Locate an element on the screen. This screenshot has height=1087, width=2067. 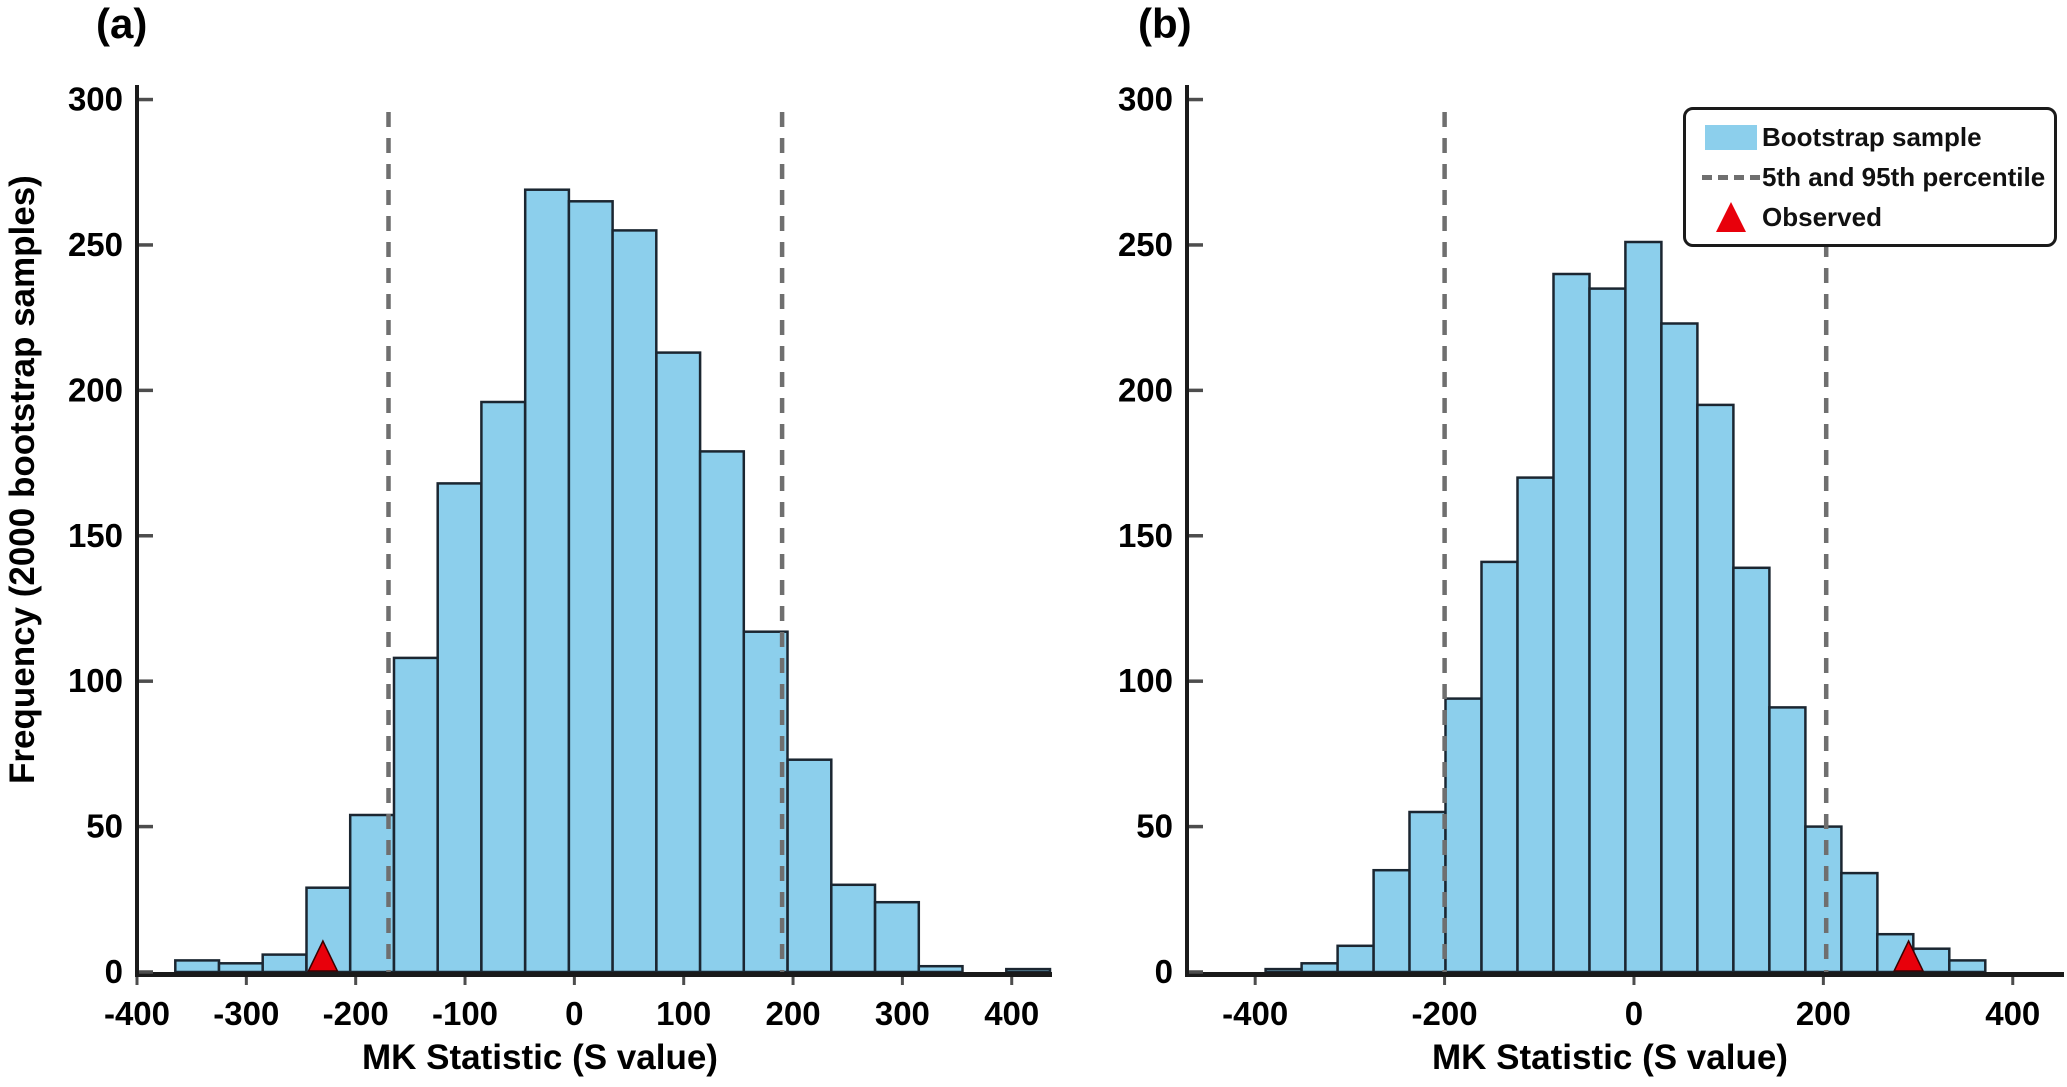
panel-b-x-axis-label: MK Statistic (S value) is located at coordinates (1610, 1057).